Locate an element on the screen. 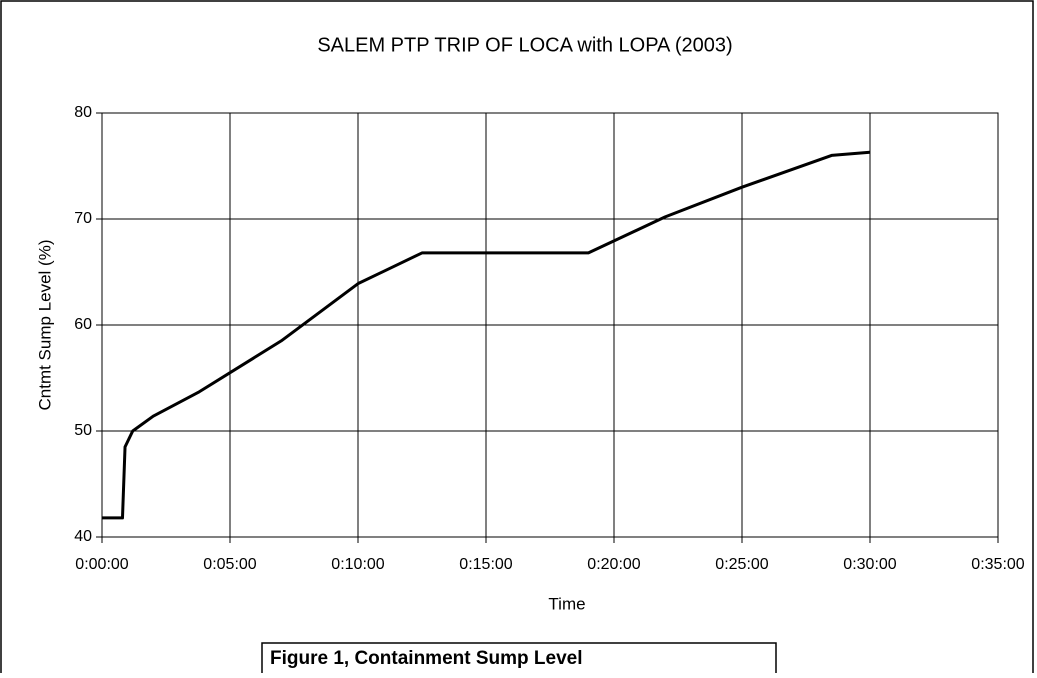 The width and height of the screenshot is (1037, 678). x-tick-label: 0:15:00 is located at coordinates (485, 564).